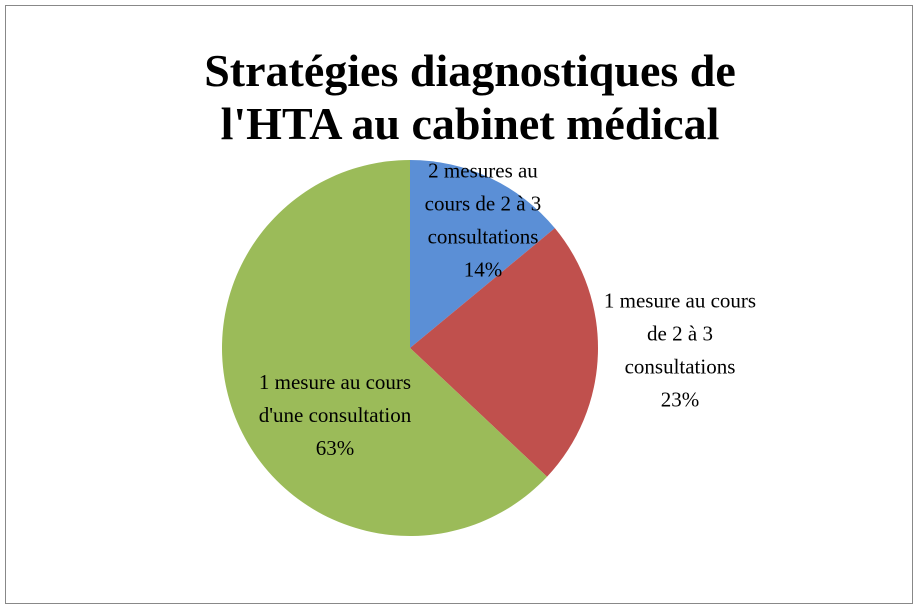  I want to click on slice-label: 1 mesure au cours d'une consultation, so click(335, 398).